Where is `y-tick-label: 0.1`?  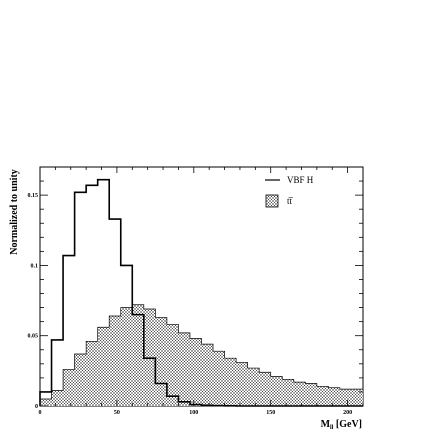 y-tick-label: 0.1 is located at coordinates (35, 266).